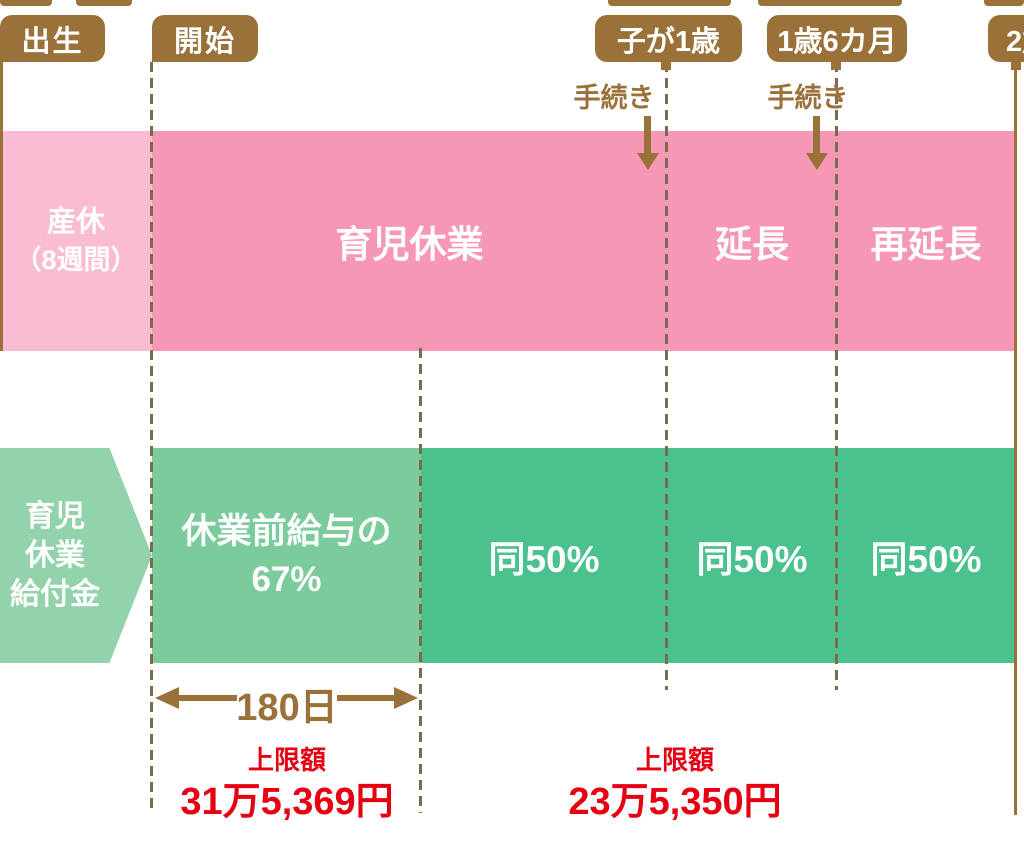  What do you see at coordinates (151, 437) in the screenshot?
I see `timeline-start-line` at bounding box center [151, 437].